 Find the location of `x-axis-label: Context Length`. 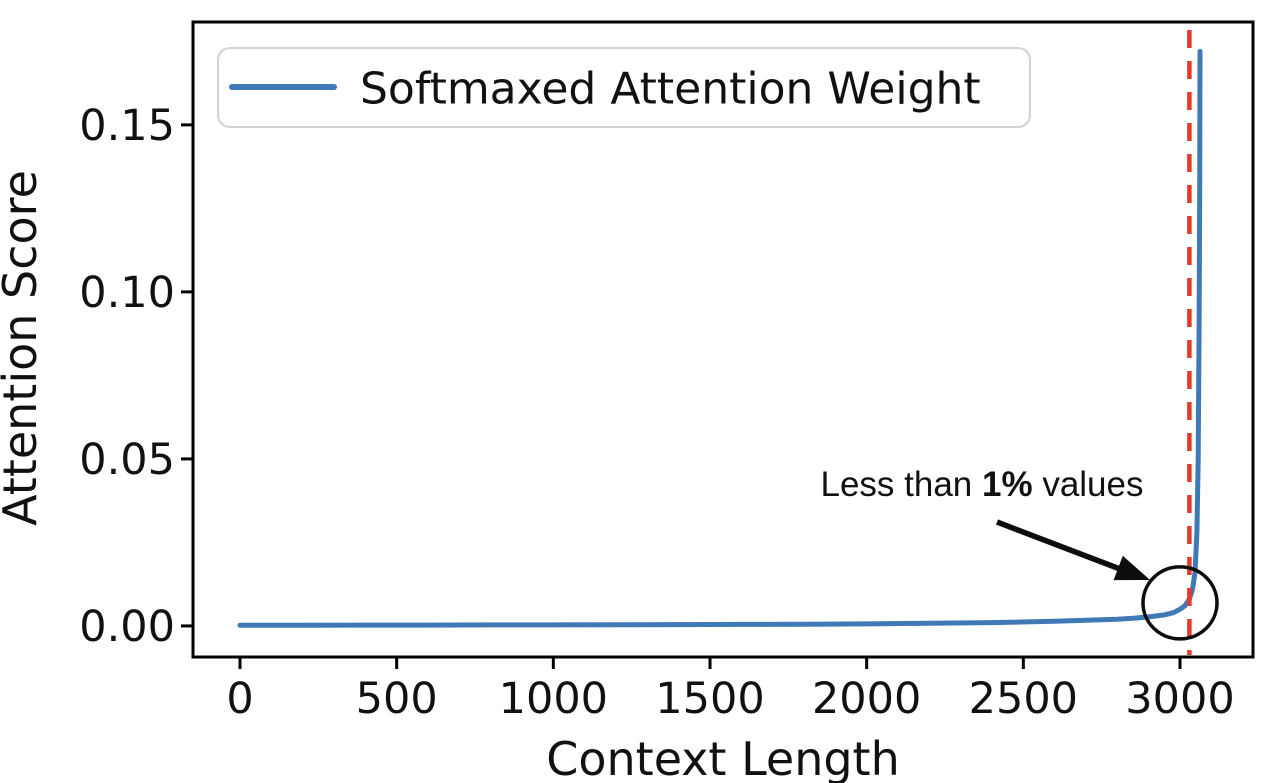

x-axis-label: Context Length is located at coordinates (723, 757).